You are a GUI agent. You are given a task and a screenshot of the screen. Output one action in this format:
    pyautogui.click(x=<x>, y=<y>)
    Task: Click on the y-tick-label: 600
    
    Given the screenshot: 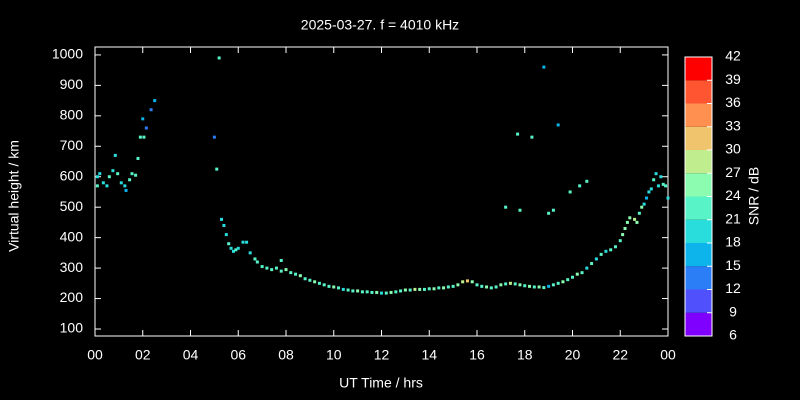 What is the action you would take?
    pyautogui.click(x=72, y=175)
    